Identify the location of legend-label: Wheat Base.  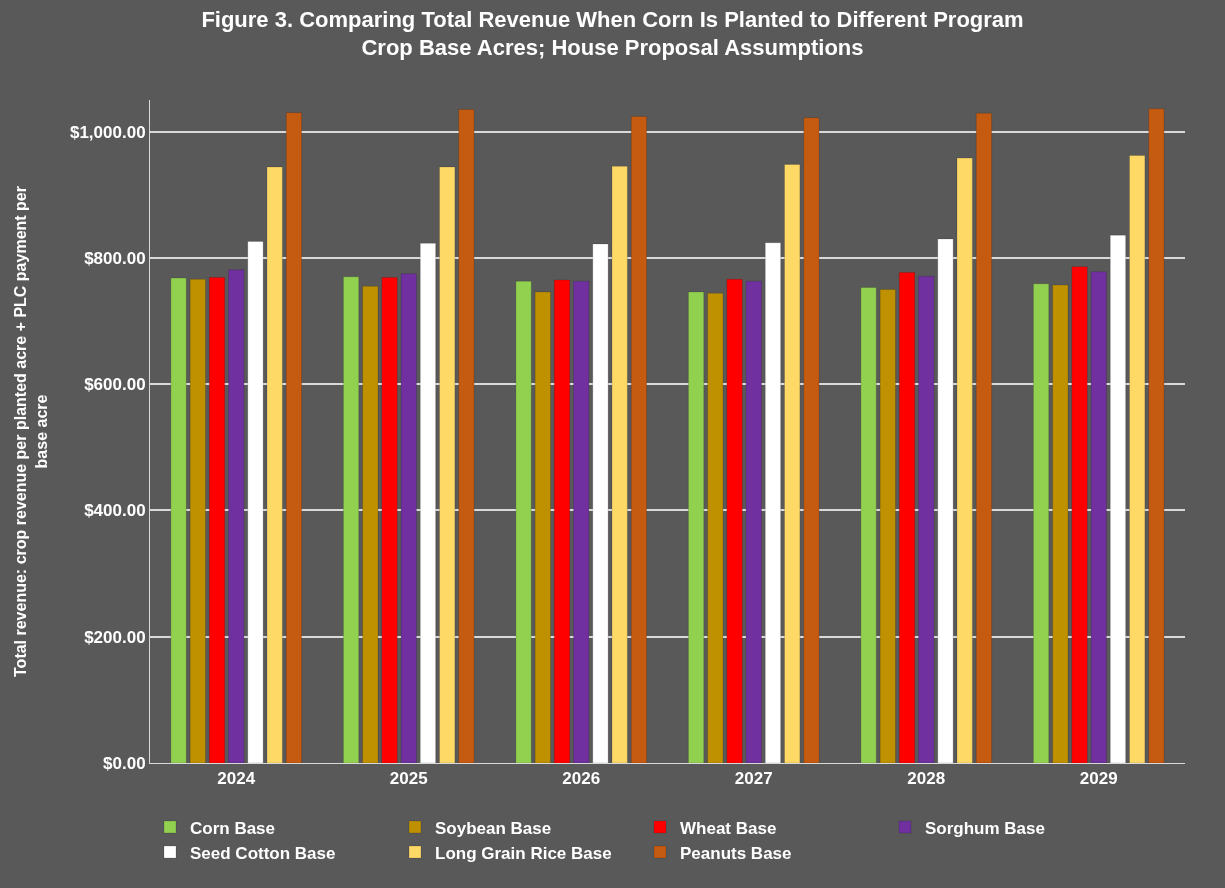
(728, 828).